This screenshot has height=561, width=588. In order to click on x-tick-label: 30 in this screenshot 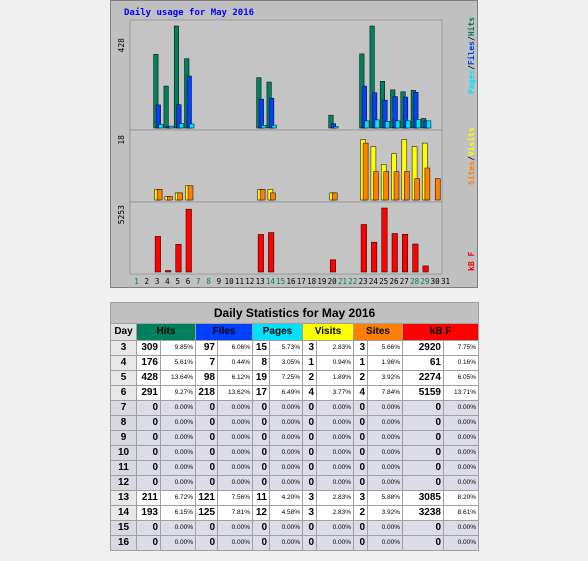, I will do `click(436, 281)`.